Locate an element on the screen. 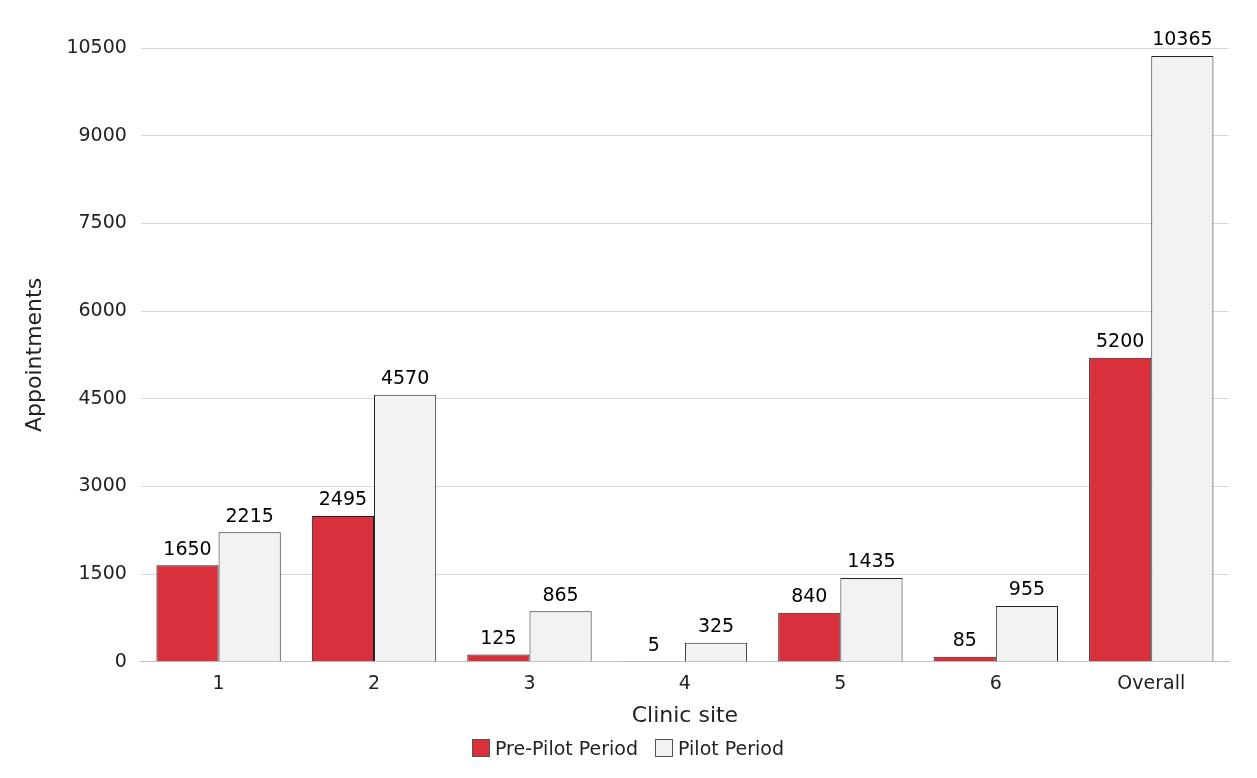  x-tick-label: 4 is located at coordinates (684, 682).